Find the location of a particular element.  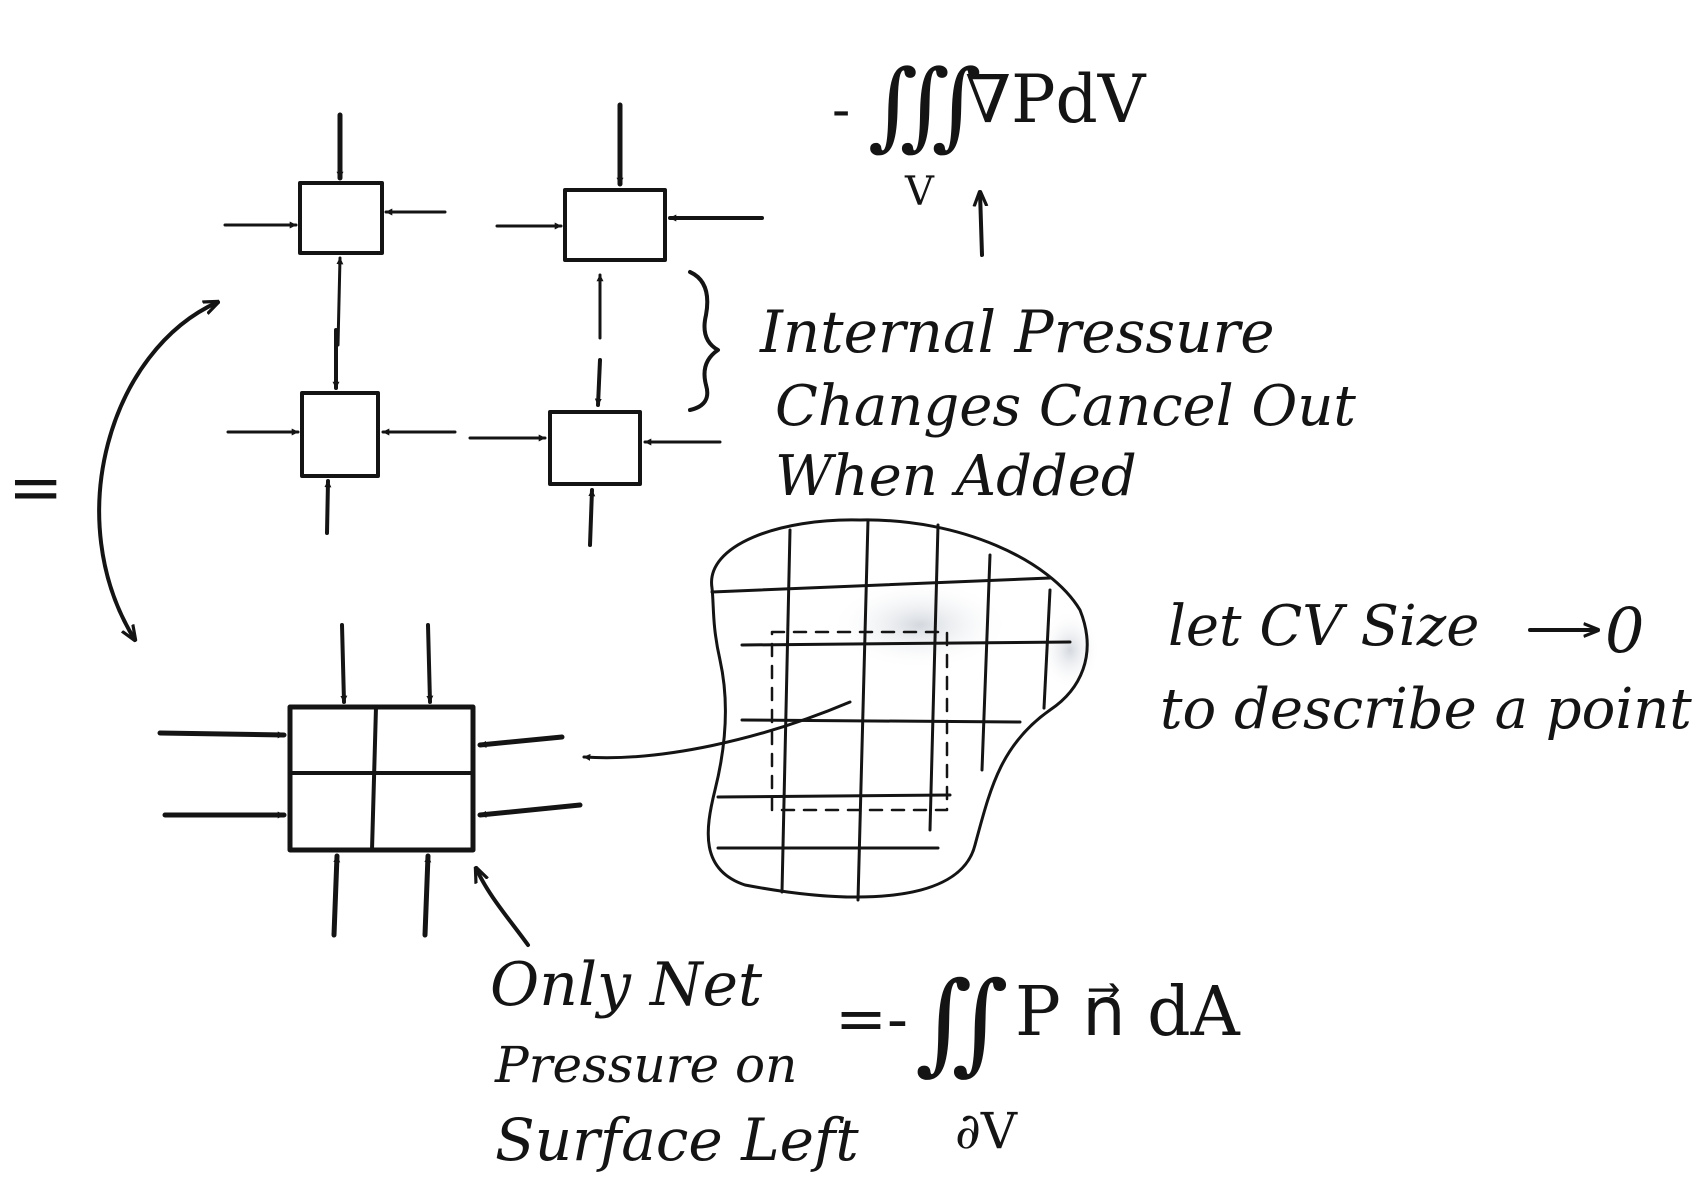

curly-brace is located at coordinates (704, 341).